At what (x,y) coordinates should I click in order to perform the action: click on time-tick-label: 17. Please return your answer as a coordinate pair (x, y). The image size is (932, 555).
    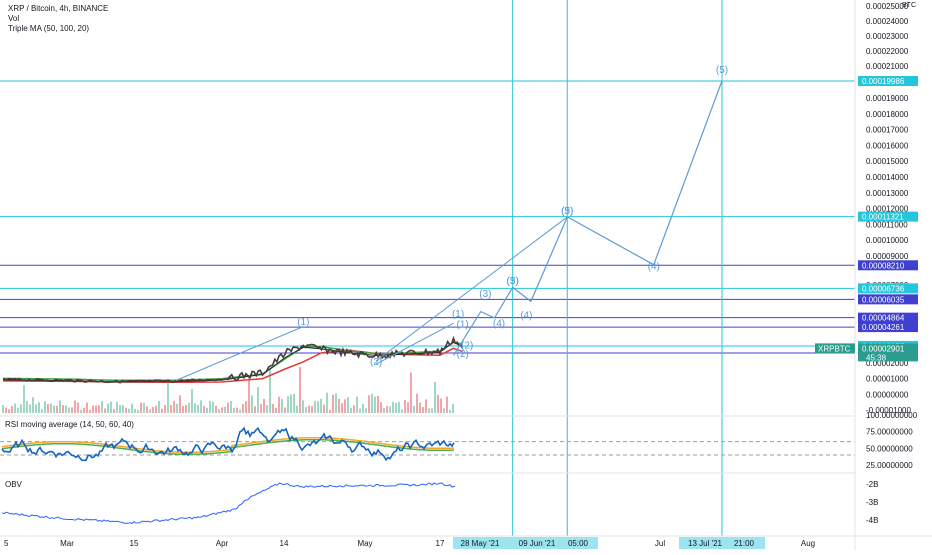
    Looking at the image, I should click on (440, 543).